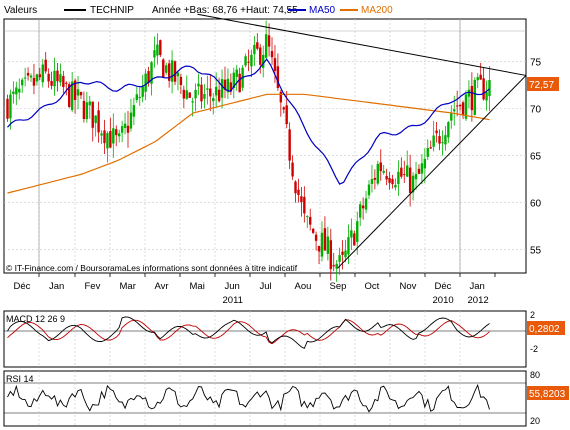  I want to click on rsi-last-badge, so click(548, 393).